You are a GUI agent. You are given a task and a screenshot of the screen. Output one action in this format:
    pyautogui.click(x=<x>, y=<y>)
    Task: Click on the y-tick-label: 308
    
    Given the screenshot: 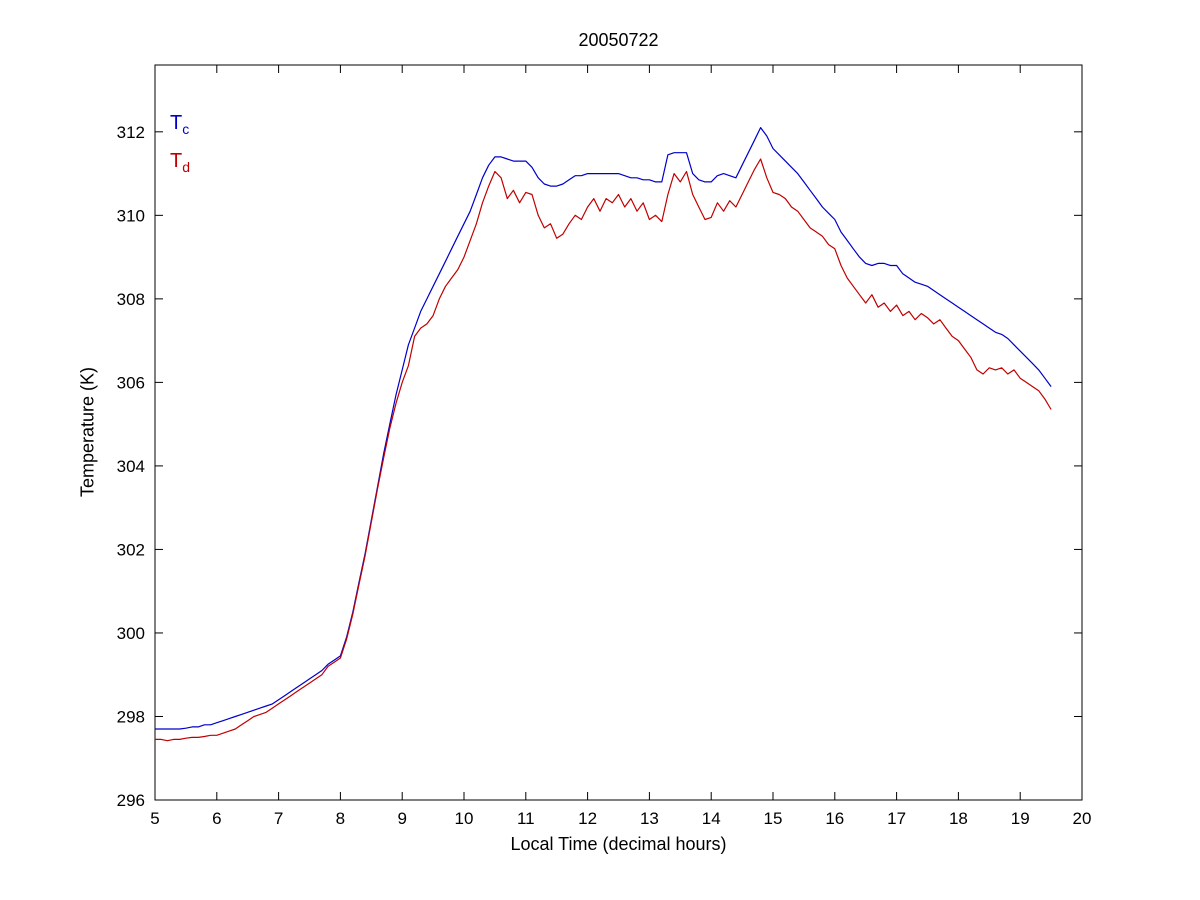 What is the action you would take?
    pyautogui.click(x=131, y=299)
    